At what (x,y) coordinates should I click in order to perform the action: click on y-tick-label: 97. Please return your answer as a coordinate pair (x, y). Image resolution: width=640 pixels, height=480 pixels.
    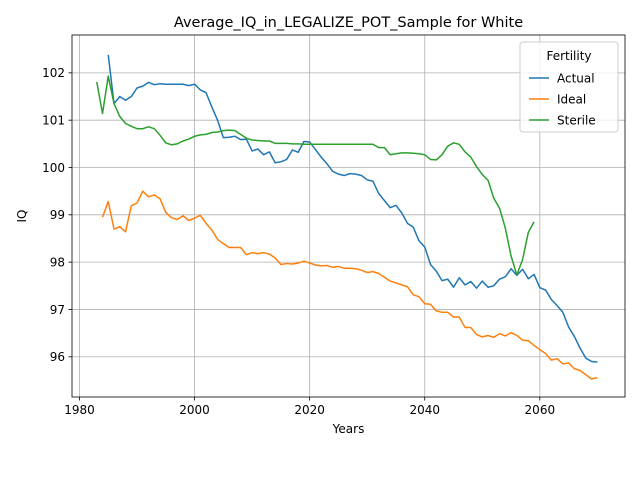
    Looking at the image, I should click on (57, 310).